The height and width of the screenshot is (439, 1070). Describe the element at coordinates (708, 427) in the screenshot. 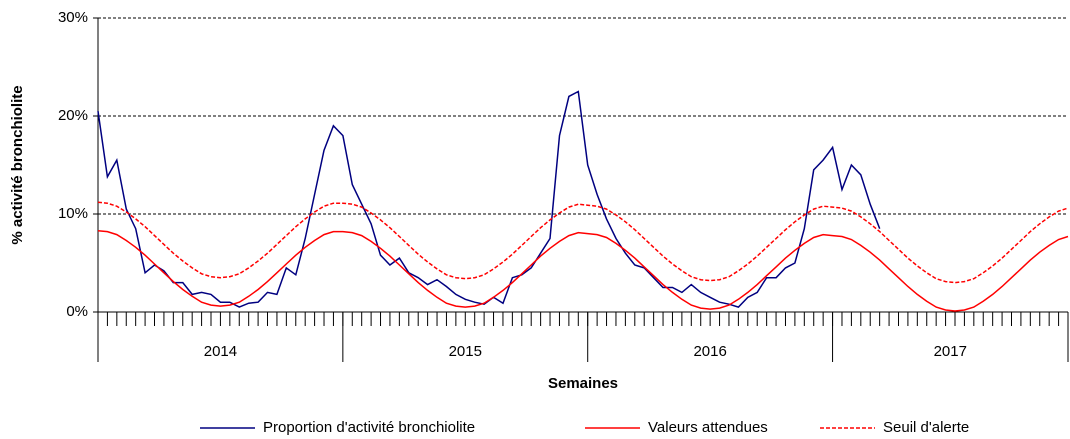

I see `legend-label: Valeurs attendues` at that location.